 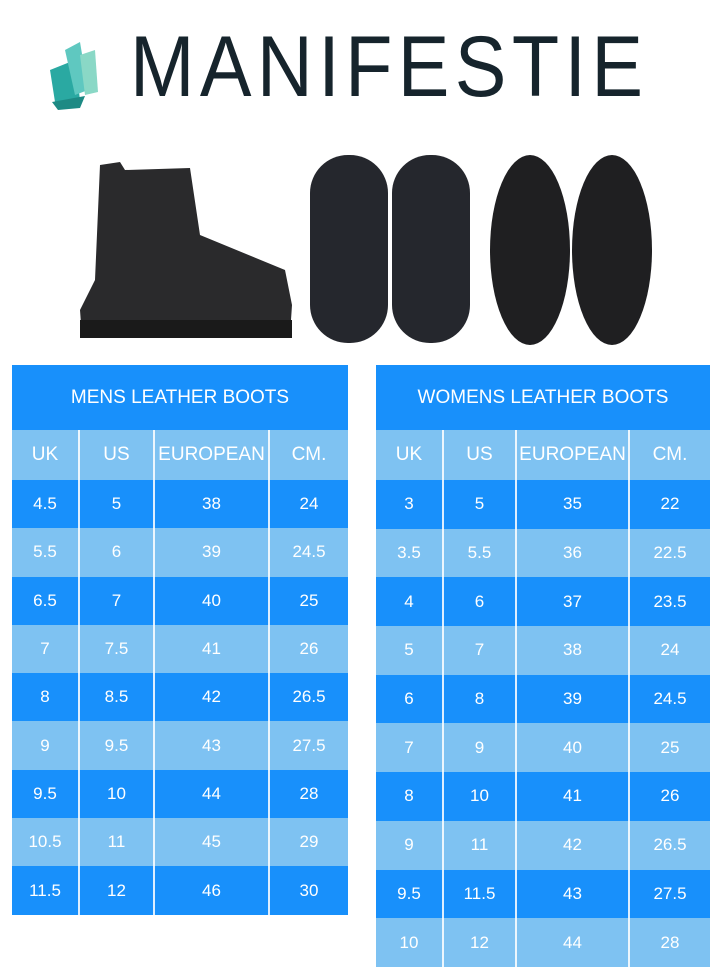 I want to click on table-row: 6.5 7 40 25, so click(x=180, y=600).